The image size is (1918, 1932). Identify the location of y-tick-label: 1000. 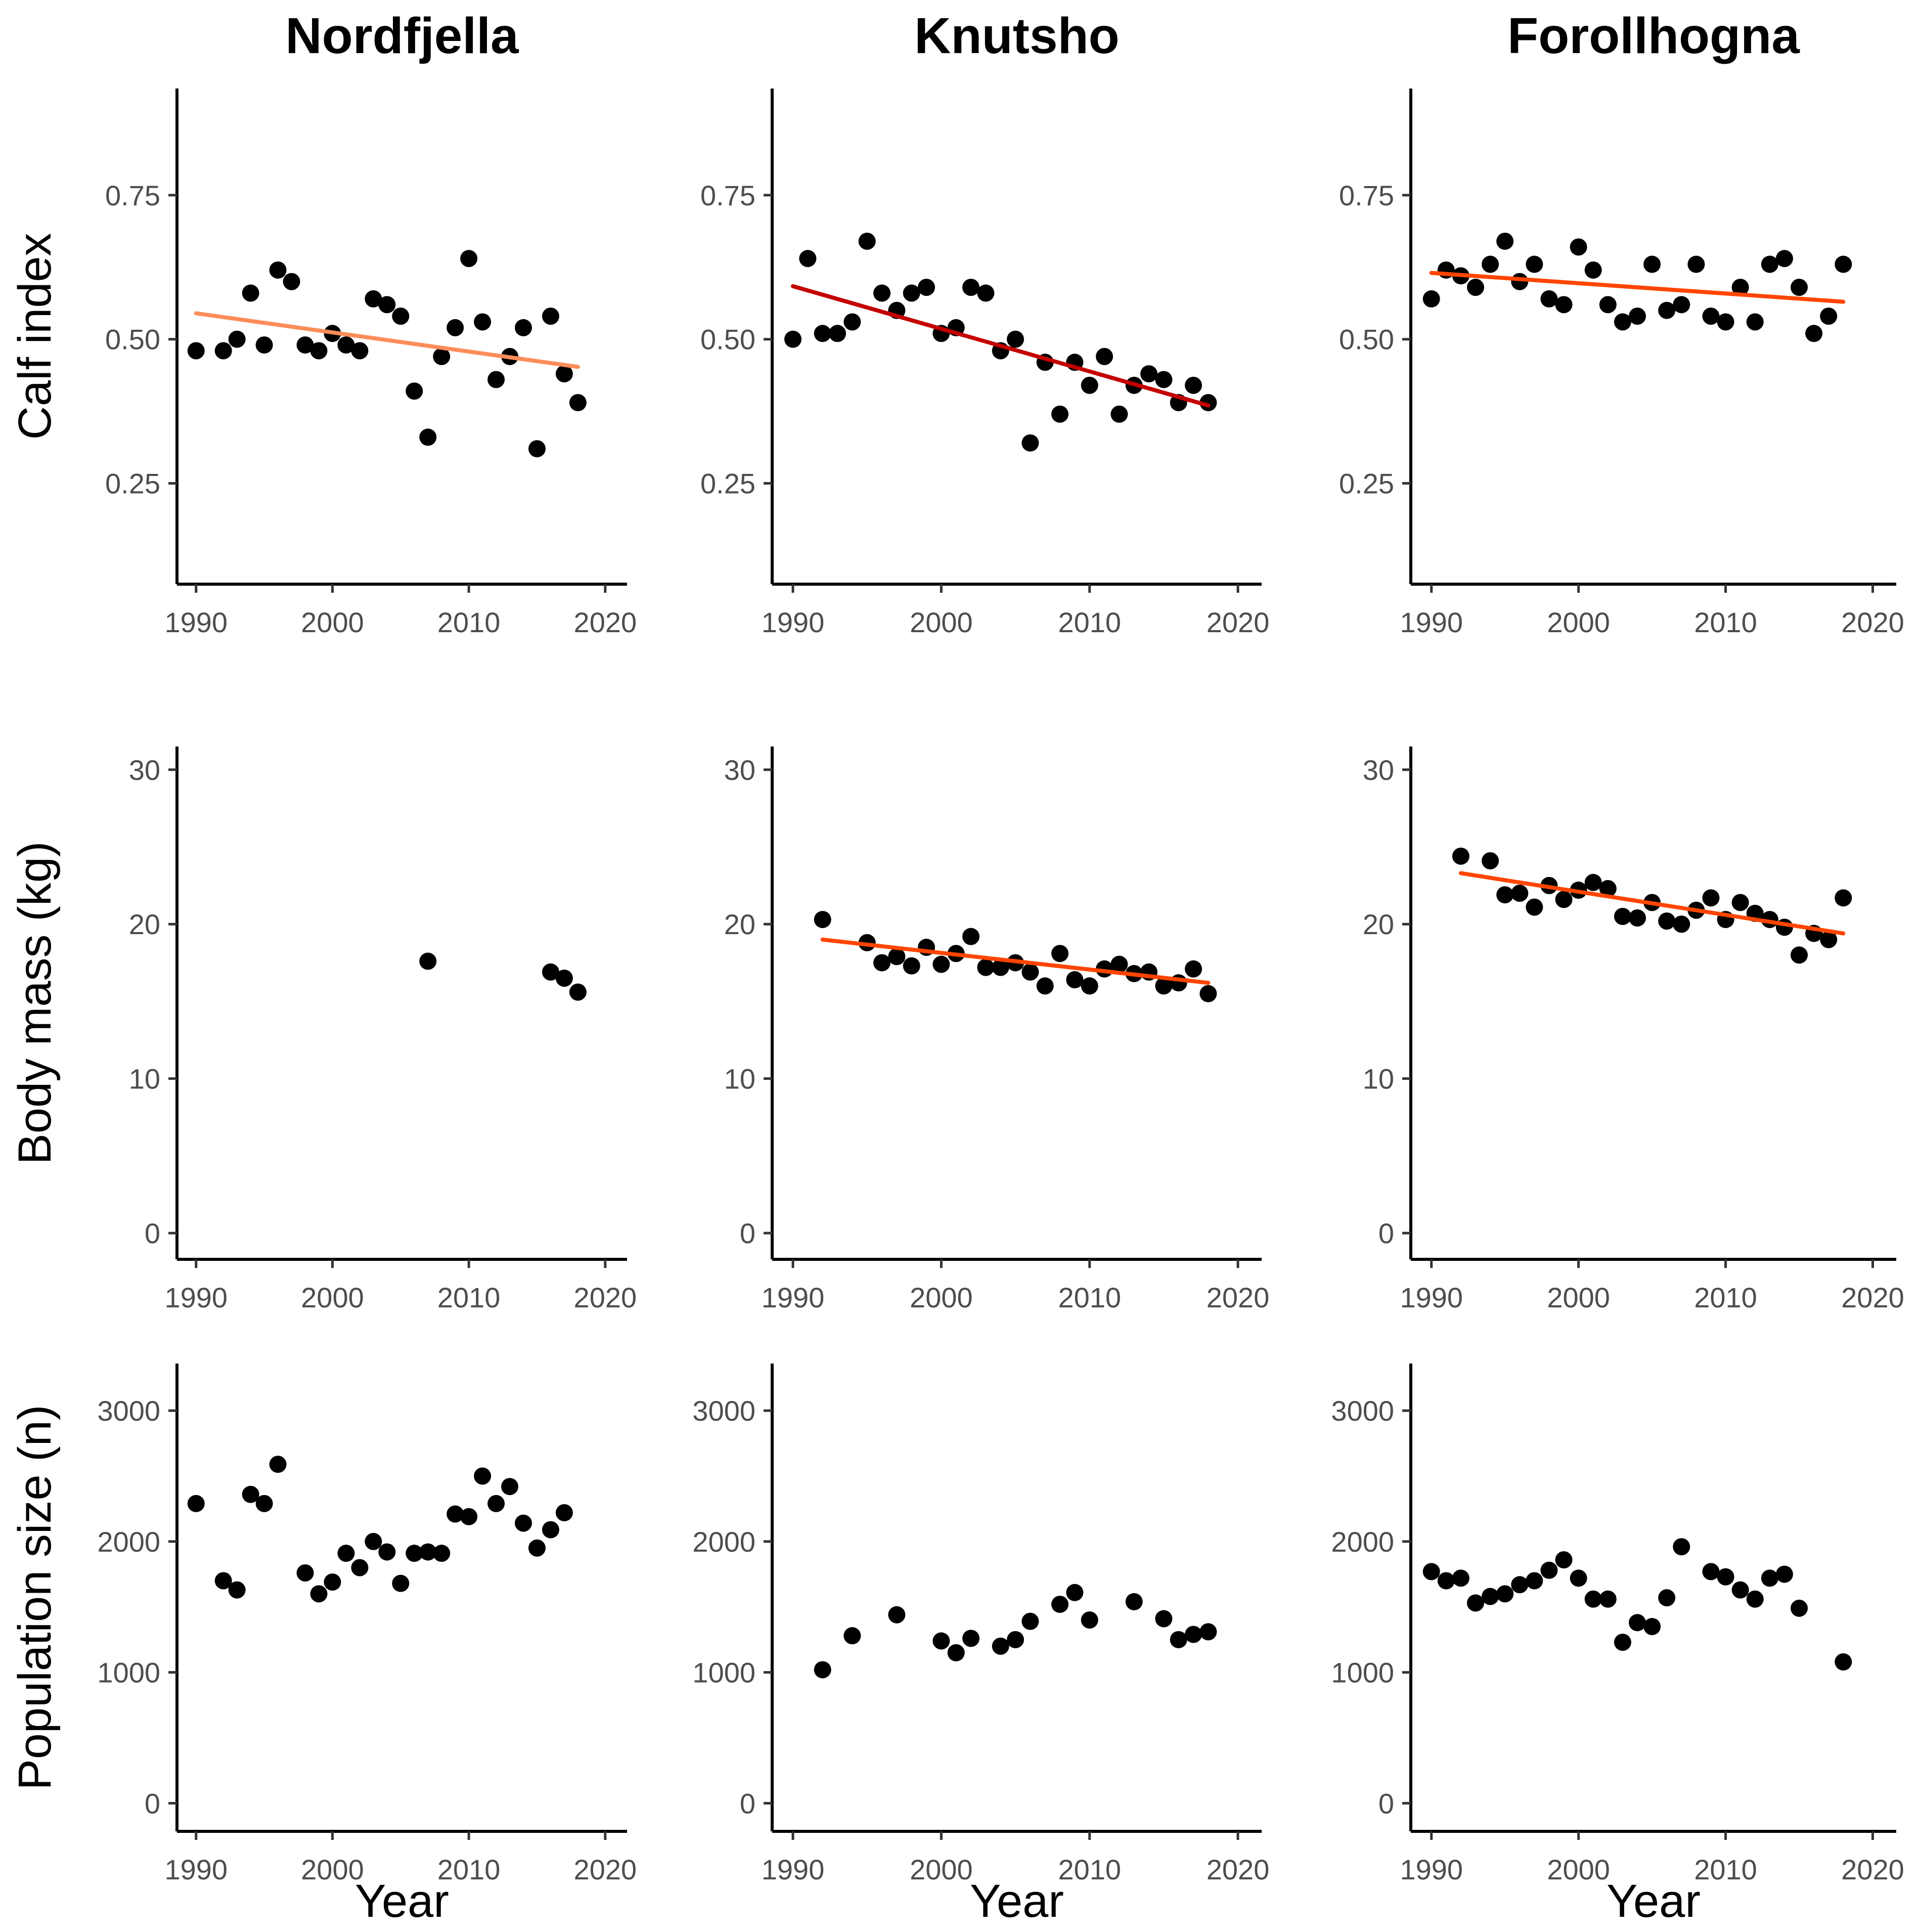
(128, 1673).